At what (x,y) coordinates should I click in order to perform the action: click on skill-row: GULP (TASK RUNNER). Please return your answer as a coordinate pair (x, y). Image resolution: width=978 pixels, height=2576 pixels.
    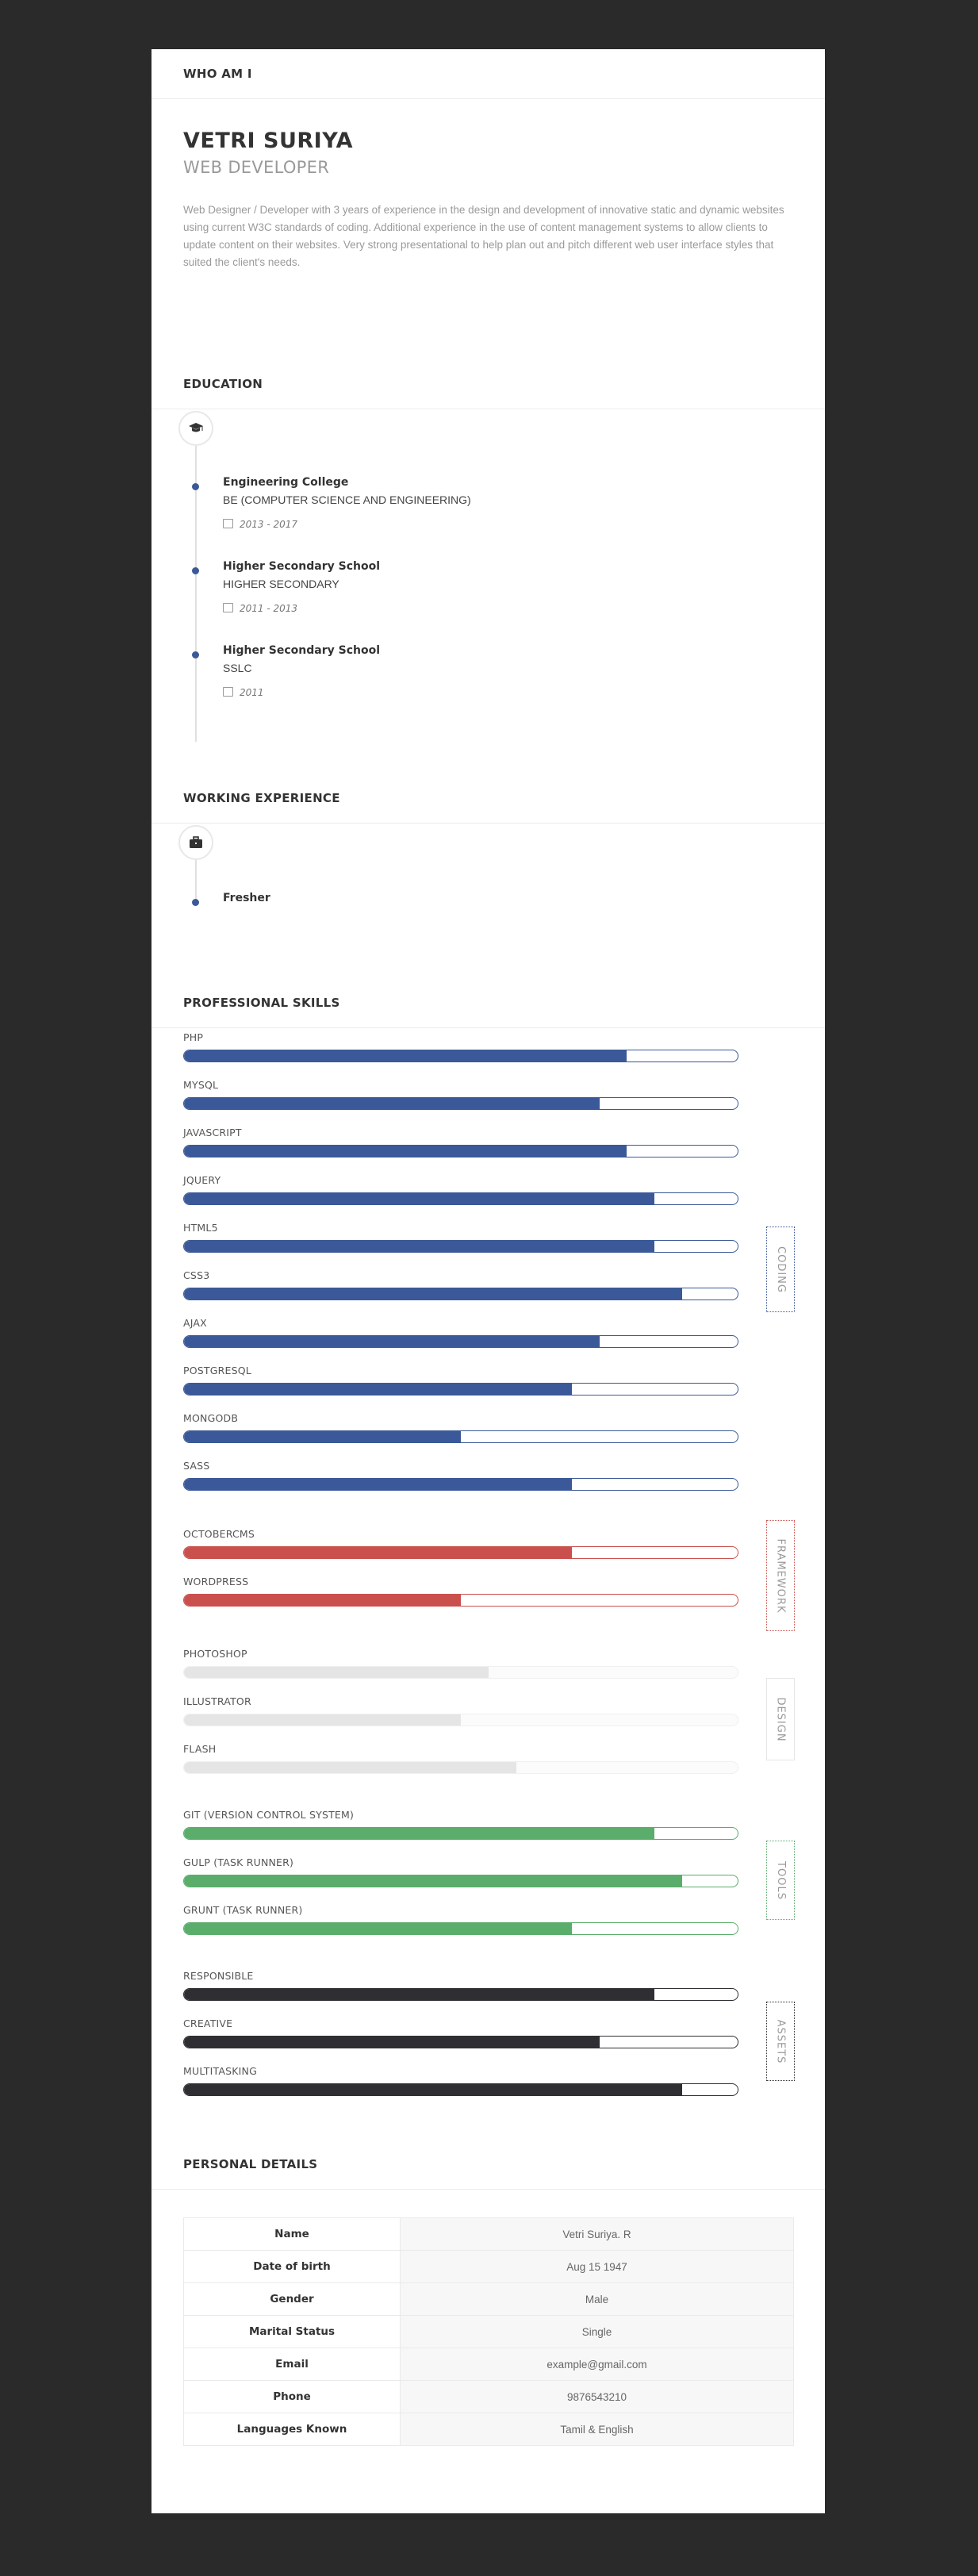
    Looking at the image, I should click on (460, 1880).